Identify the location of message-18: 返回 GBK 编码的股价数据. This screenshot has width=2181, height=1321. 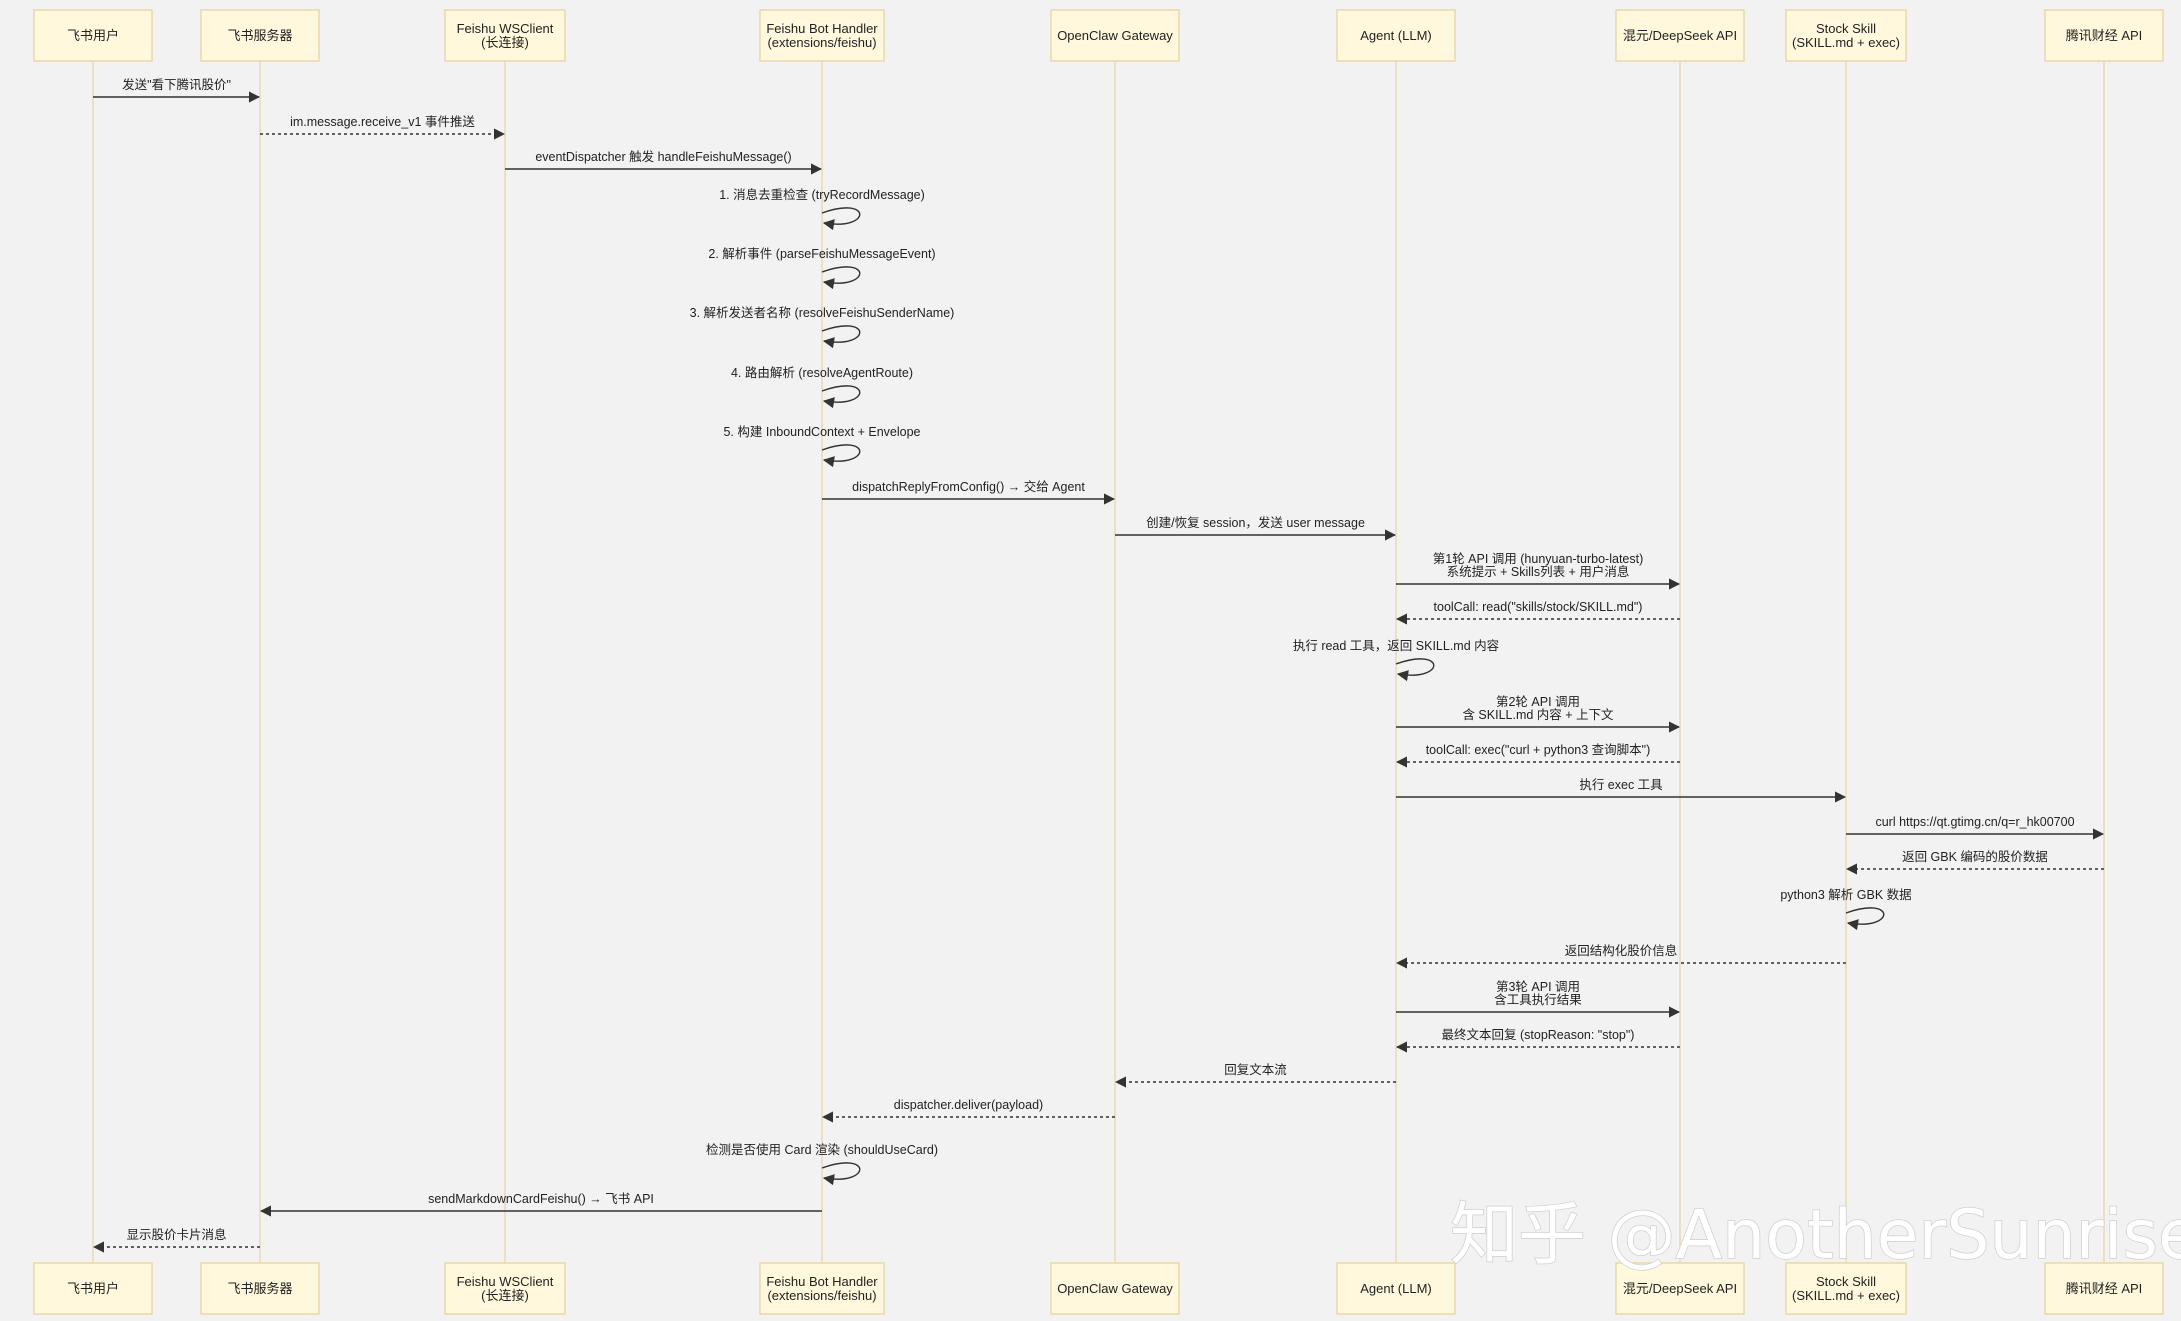
(1974, 862).